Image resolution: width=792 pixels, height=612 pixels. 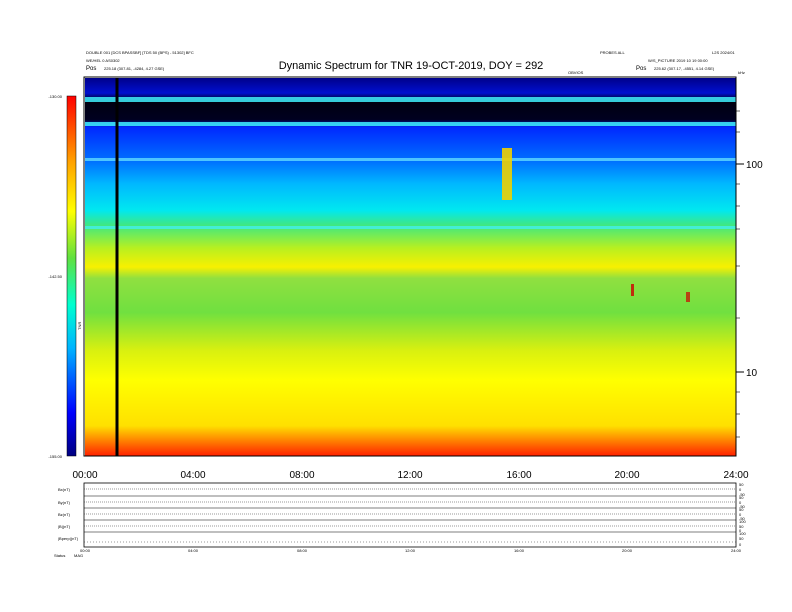 I want to click on header-right-line1: PROBES ALL, so click(x=612, y=52).